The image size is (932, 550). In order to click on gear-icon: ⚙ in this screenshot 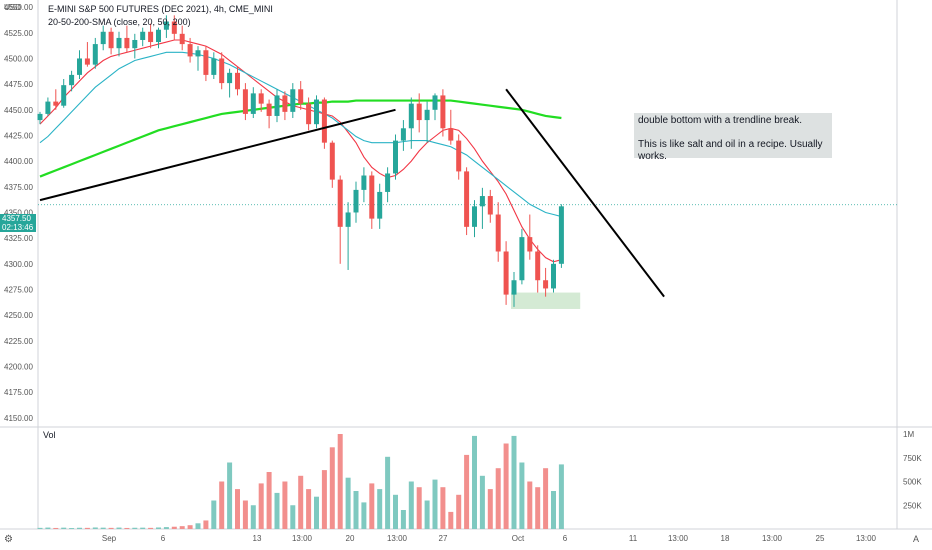, I will do `click(8, 539)`.